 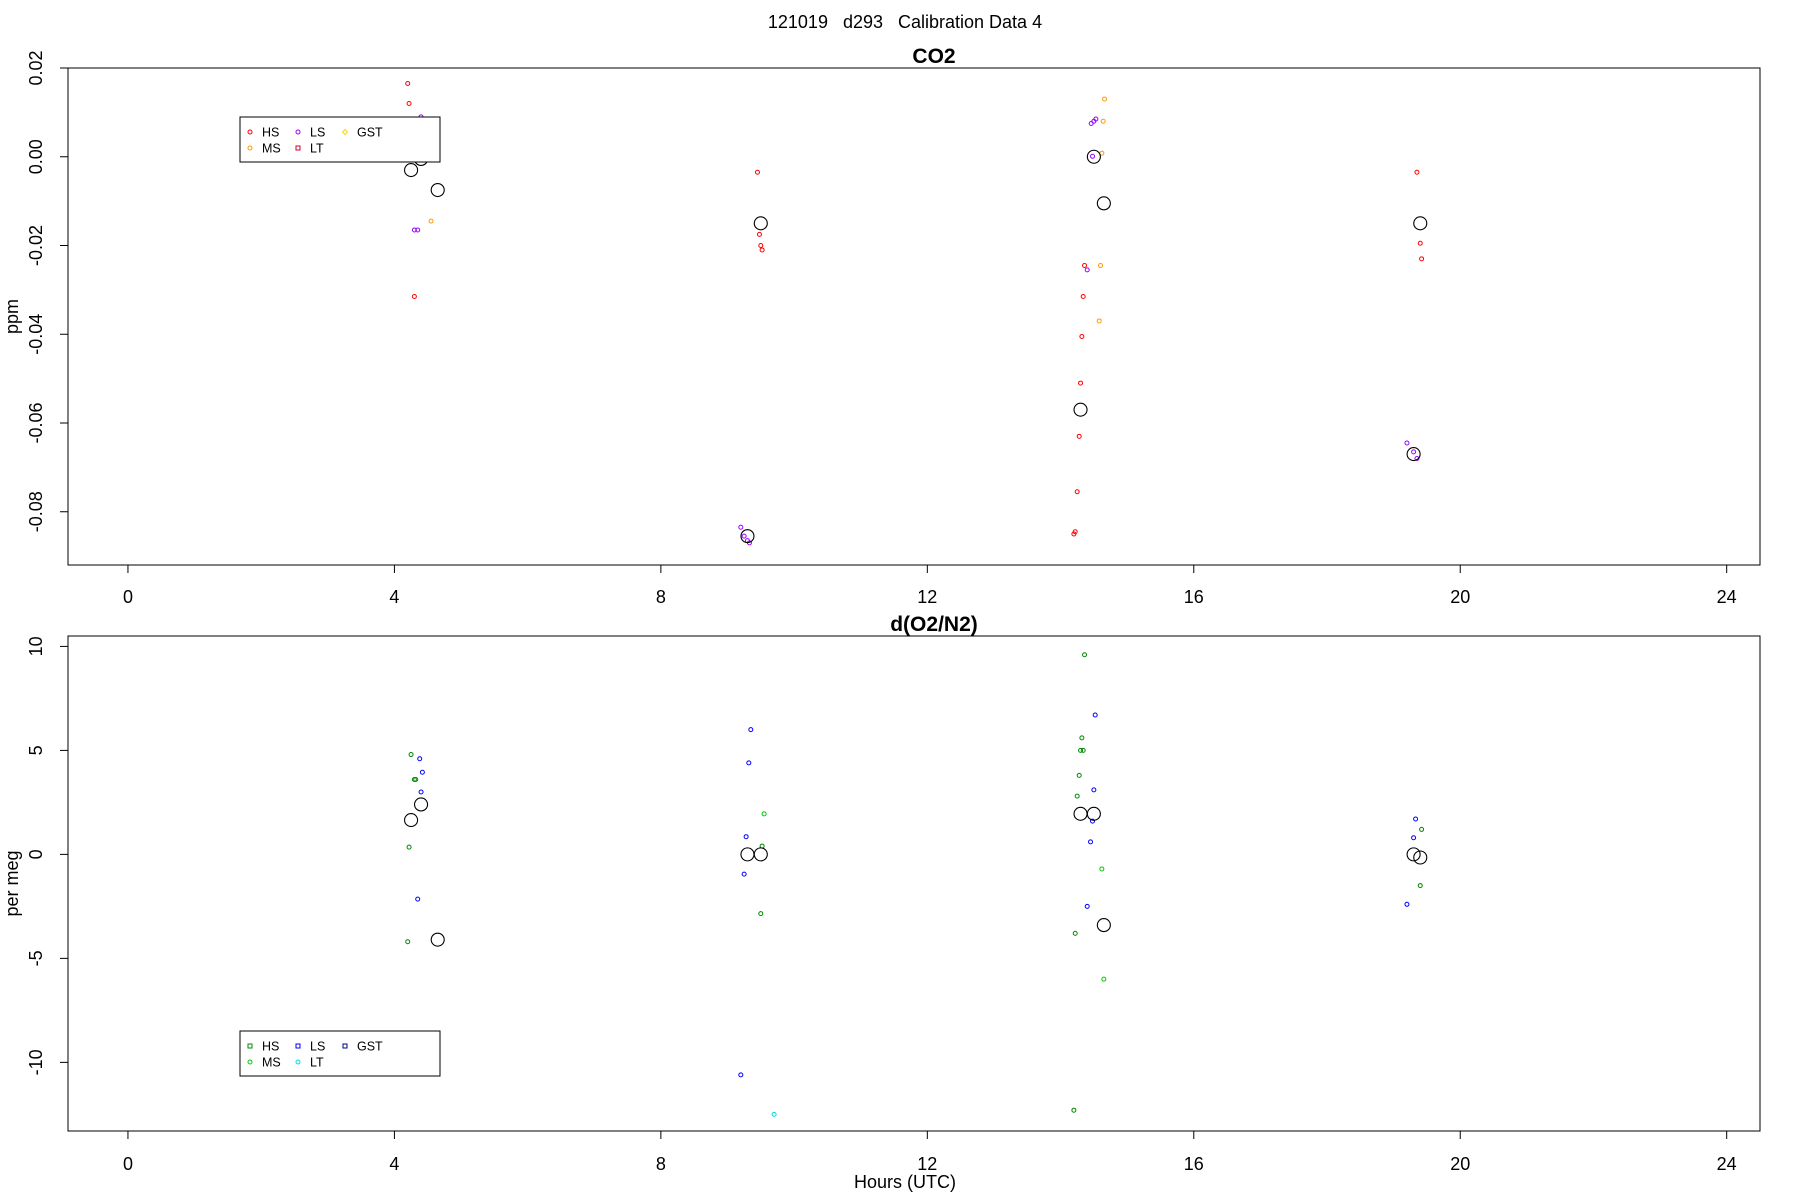 I want to click on x-tick-label: 16, so click(x=1194, y=1164).